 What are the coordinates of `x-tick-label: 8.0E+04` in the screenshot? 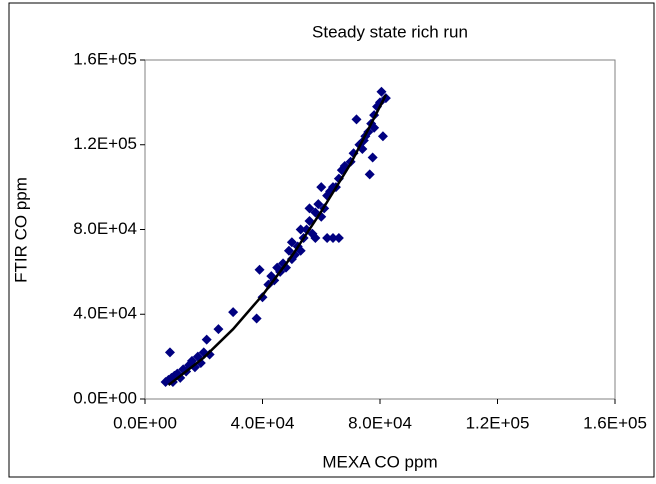 It's located at (380, 422).